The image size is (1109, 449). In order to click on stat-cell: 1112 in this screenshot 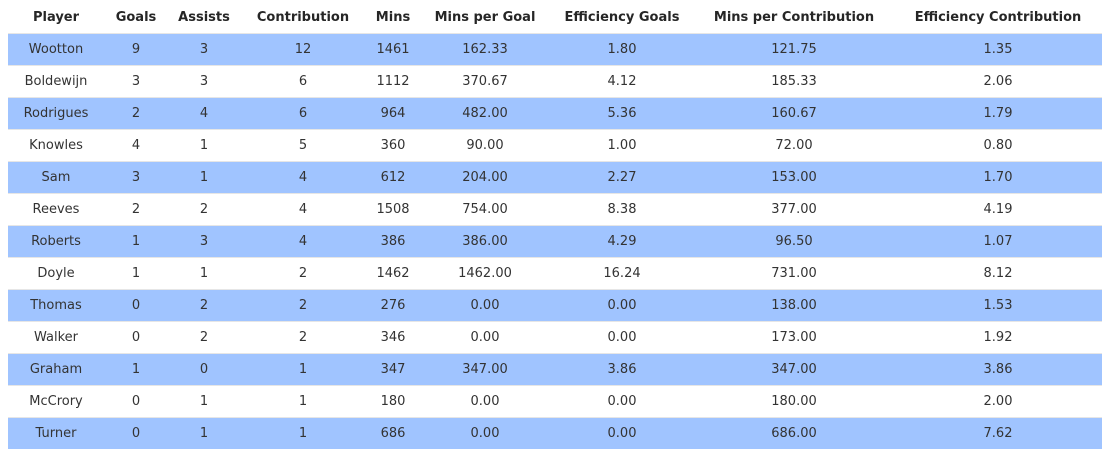, I will do `click(393, 82)`.